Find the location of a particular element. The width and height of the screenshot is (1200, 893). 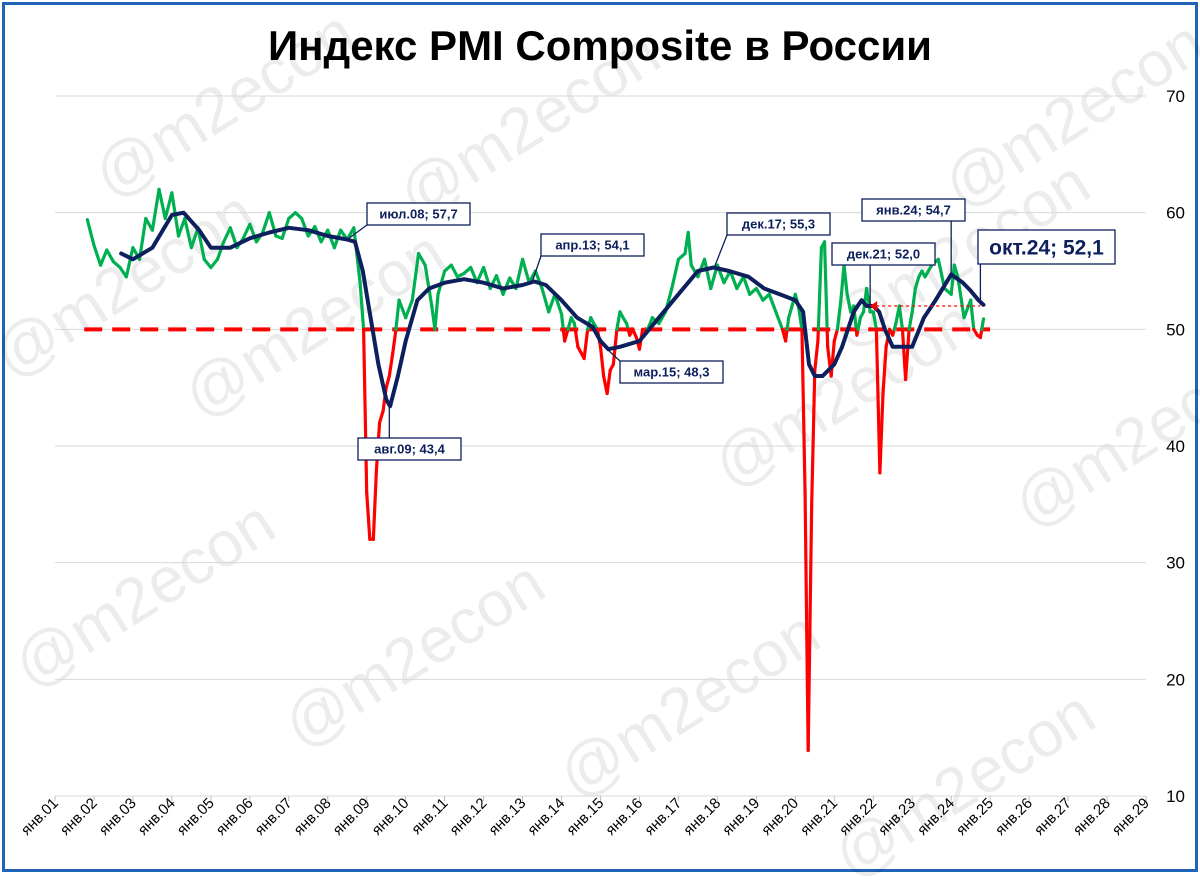

x-tick-label: янв.03 is located at coordinates (118, 817).